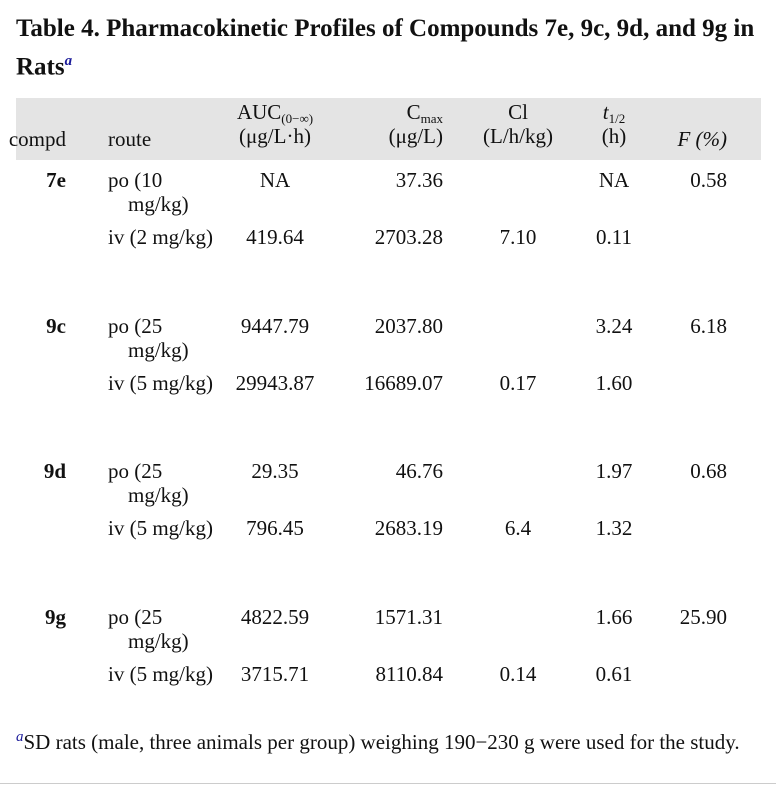 This screenshot has width=776, height=785. I want to click on value-cell: 0.11, so click(614, 237).